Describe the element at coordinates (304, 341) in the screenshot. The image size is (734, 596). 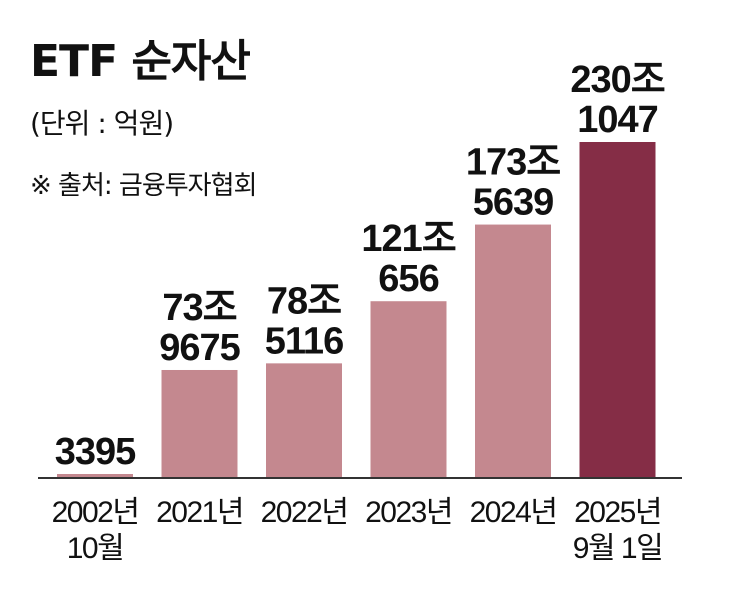
I see `value-label-2-1: 5116` at that location.